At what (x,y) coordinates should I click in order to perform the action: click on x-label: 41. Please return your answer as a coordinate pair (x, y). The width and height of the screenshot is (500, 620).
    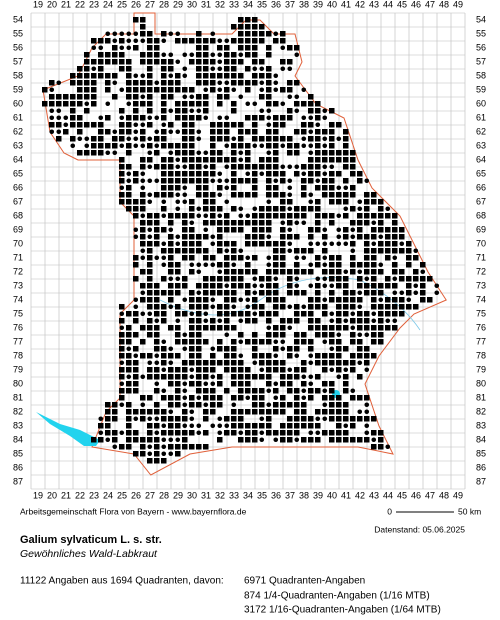
    Looking at the image, I should click on (346, 495).